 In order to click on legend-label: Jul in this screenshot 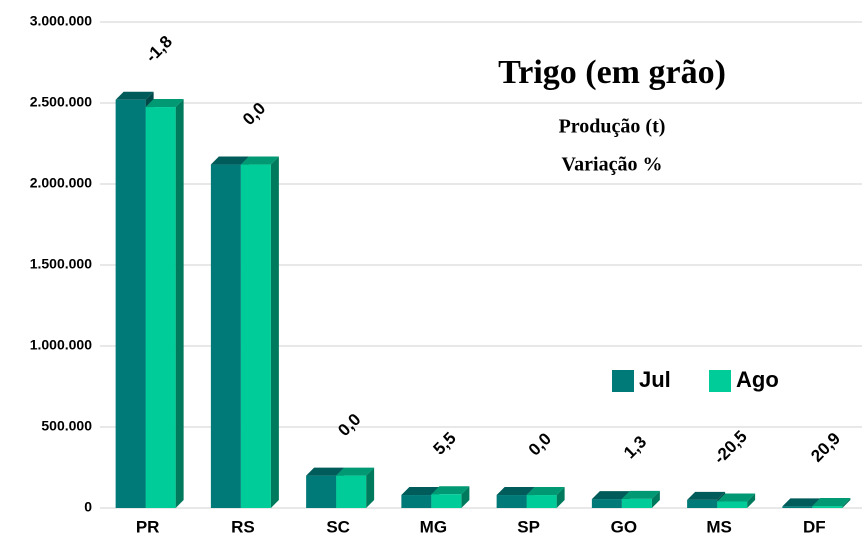, I will do `click(655, 379)`.